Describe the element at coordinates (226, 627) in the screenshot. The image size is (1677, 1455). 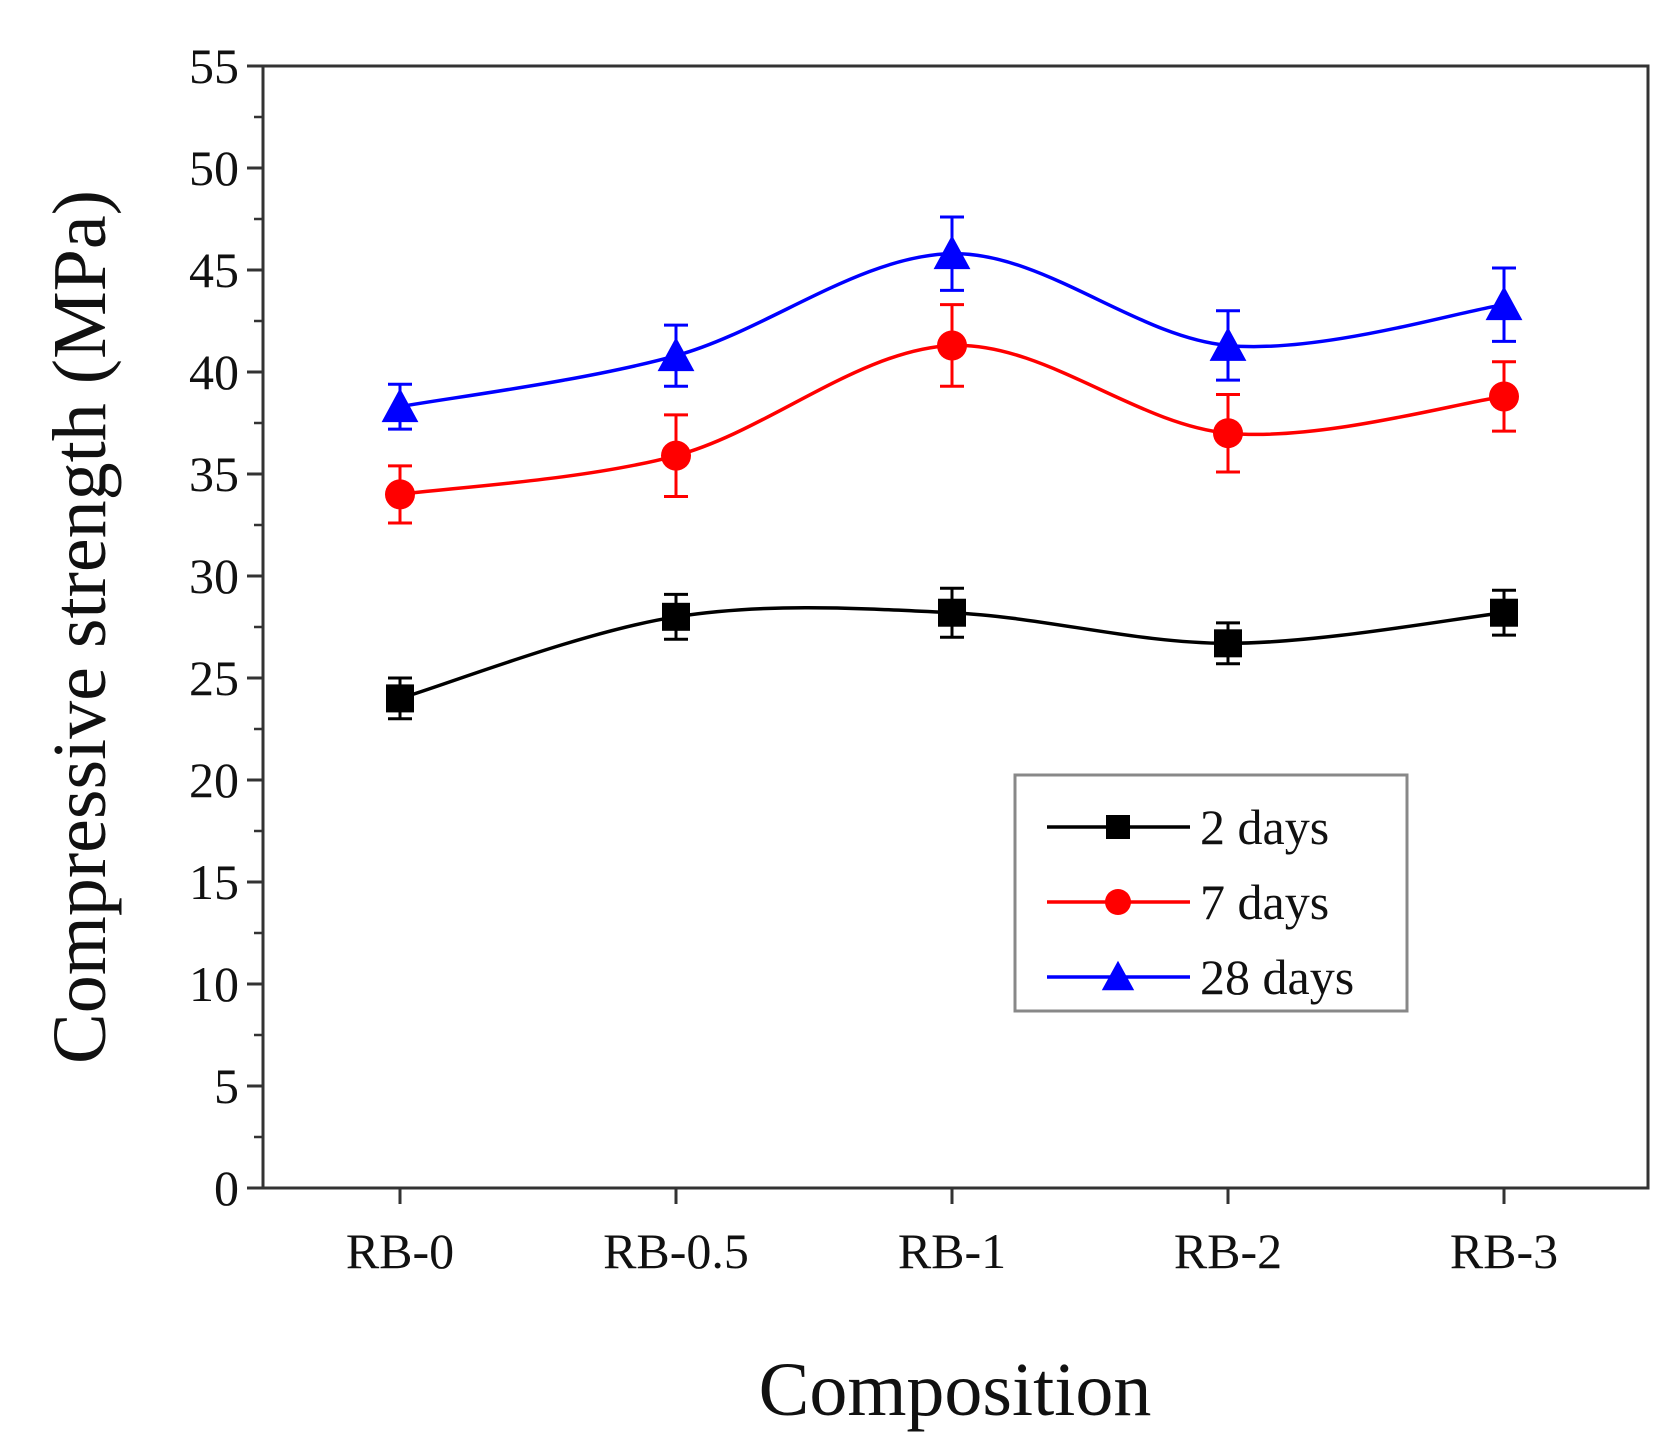
I see `y-axis: 0 5 10 15 20 25 30 35 40 45 50 55` at that location.